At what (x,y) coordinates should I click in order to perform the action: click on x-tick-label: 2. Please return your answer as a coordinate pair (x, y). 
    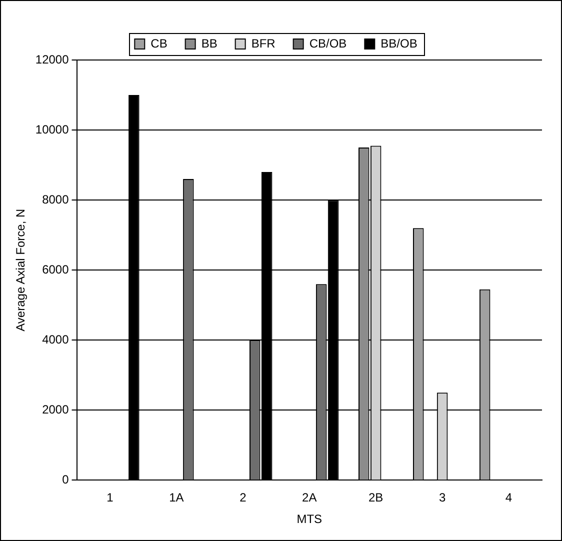
    Looking at the image, I should click on (243, 497).